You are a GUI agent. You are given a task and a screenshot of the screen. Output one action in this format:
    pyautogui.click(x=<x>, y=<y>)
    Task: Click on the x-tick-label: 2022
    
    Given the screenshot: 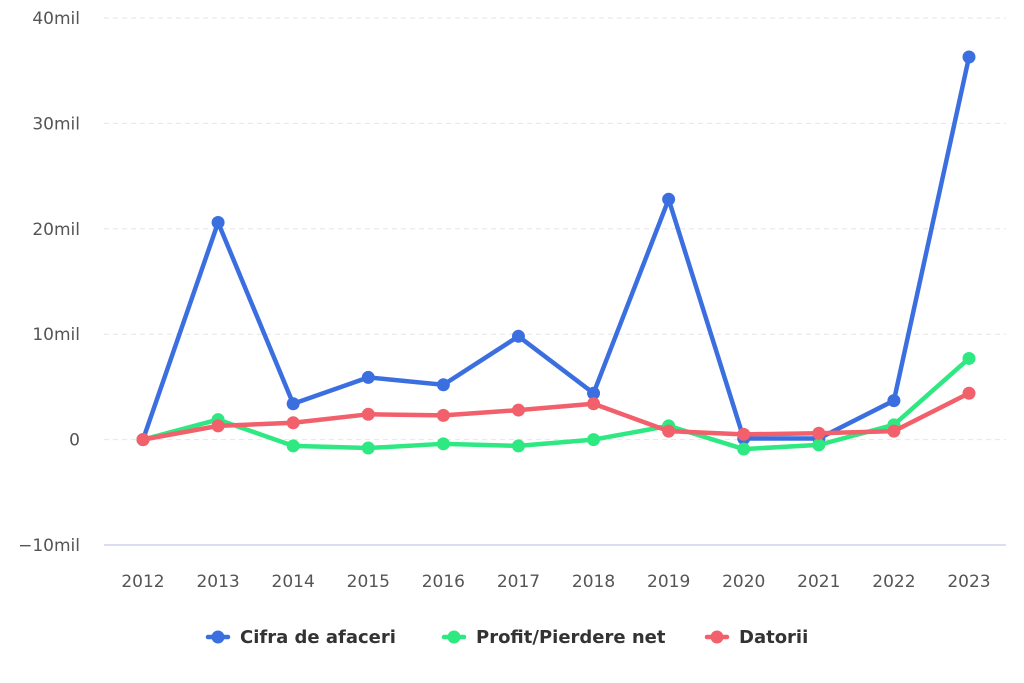 What is the action you would take?
    pyautogui.click(x=893, y=582)
    